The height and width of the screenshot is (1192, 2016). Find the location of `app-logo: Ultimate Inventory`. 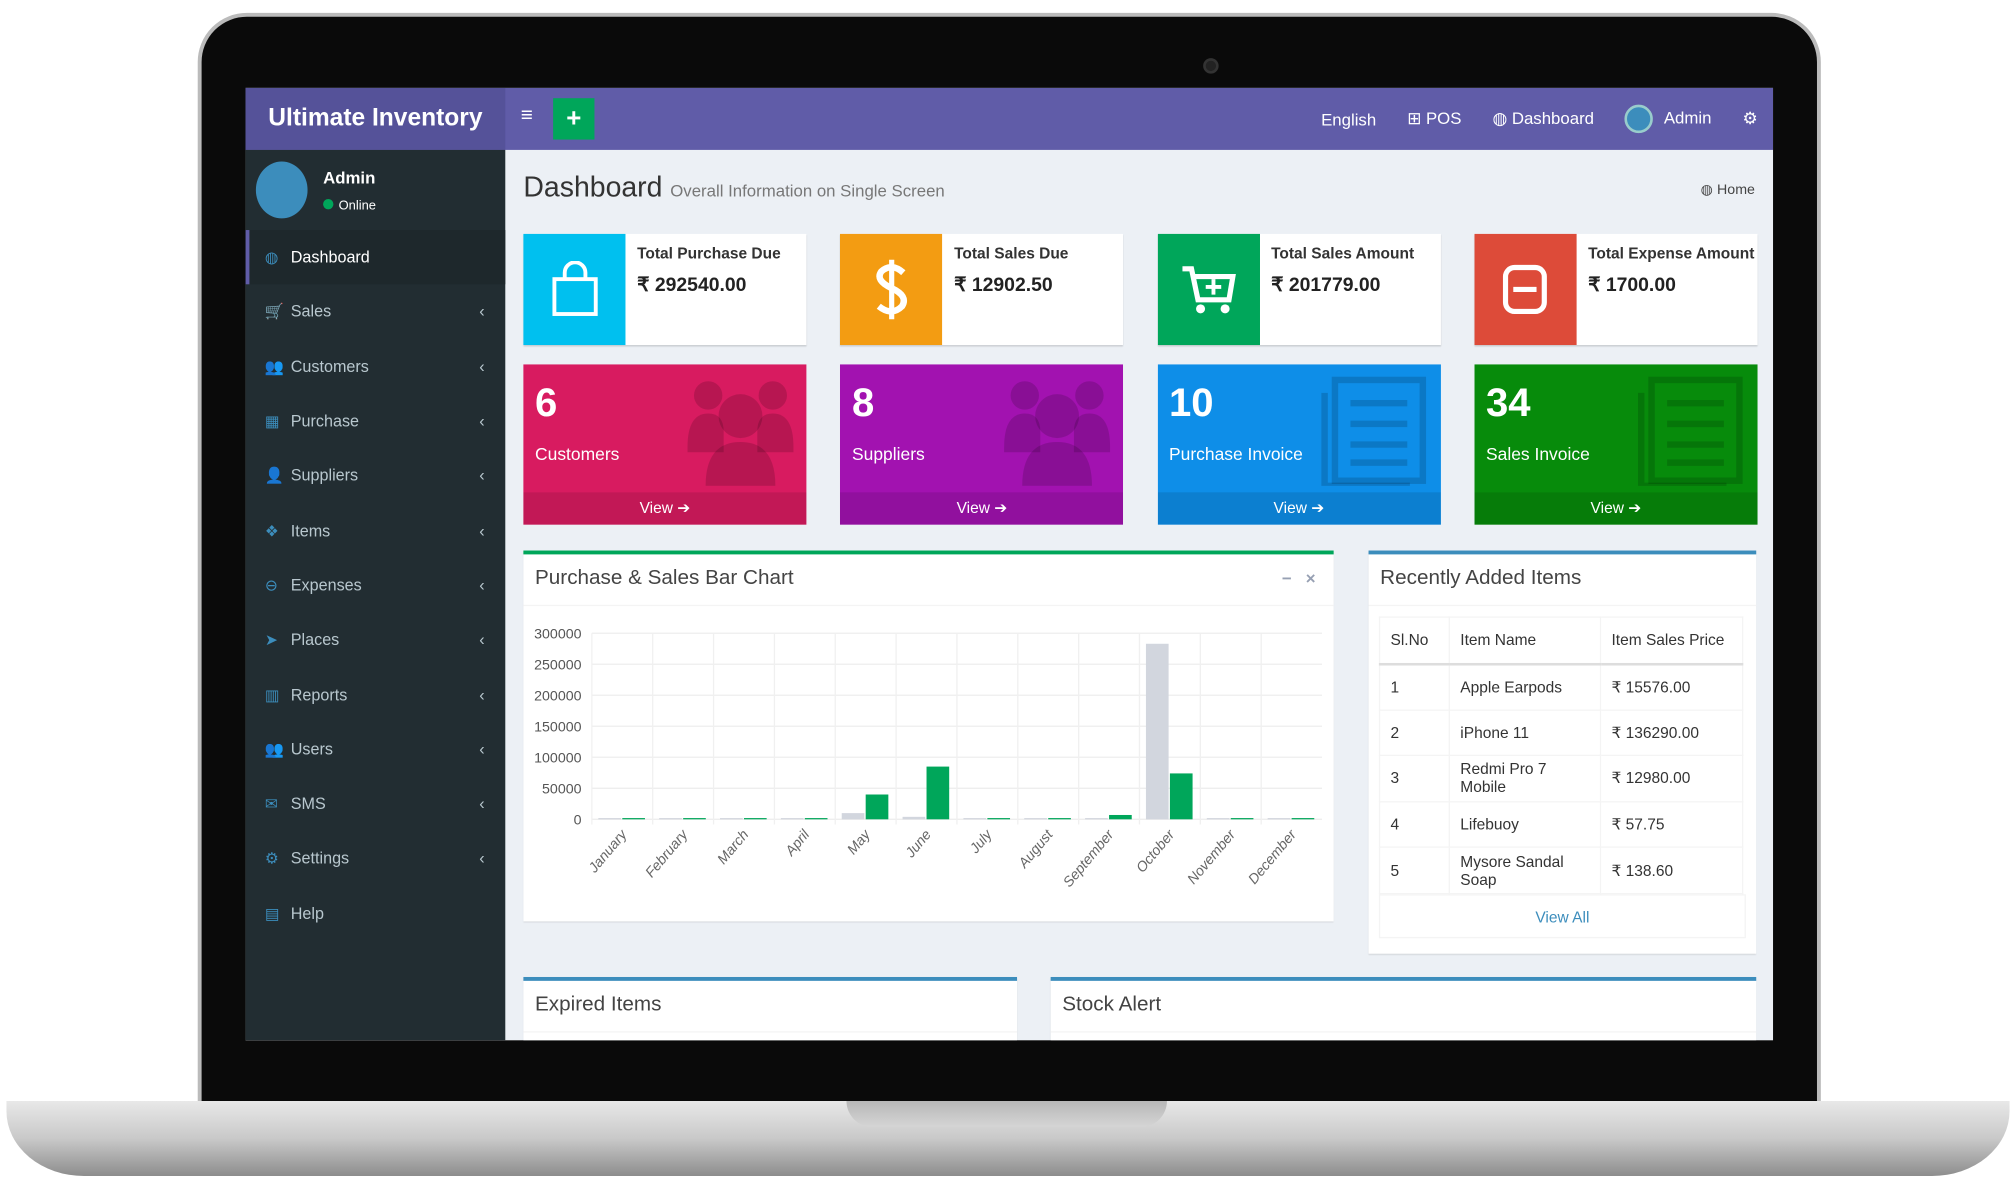

app-logo: Ultimate Inventory is located at coordinates (375, 118).